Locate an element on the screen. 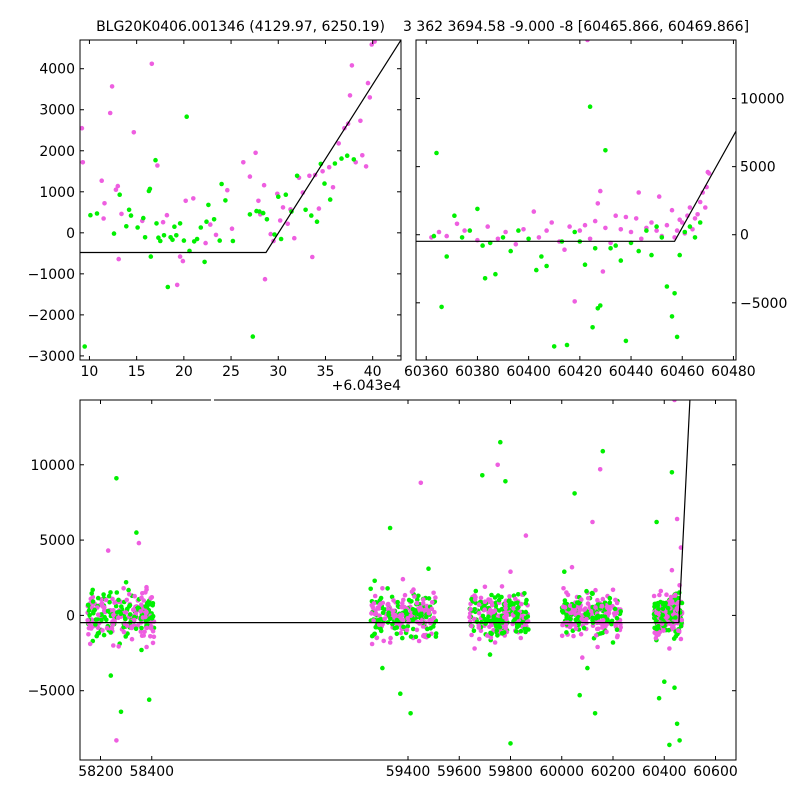 This screenshot has width=800, height=800. x-tick-label: 40 is located at coordinates (373, 372).